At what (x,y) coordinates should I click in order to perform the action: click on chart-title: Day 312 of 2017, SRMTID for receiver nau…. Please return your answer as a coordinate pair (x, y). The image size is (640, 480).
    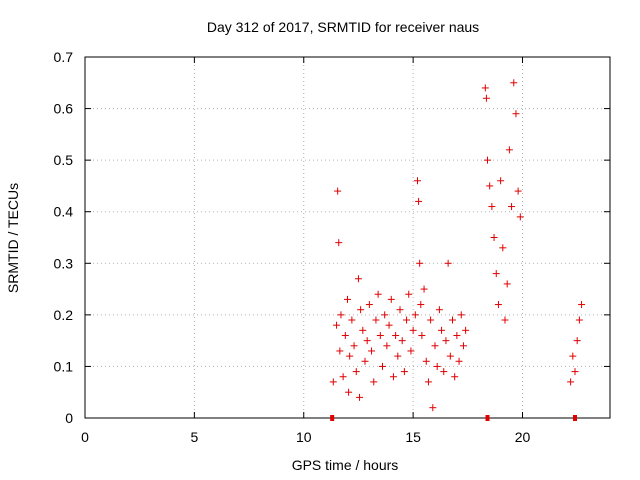
    Looking at the image, I should click on (343, 27).